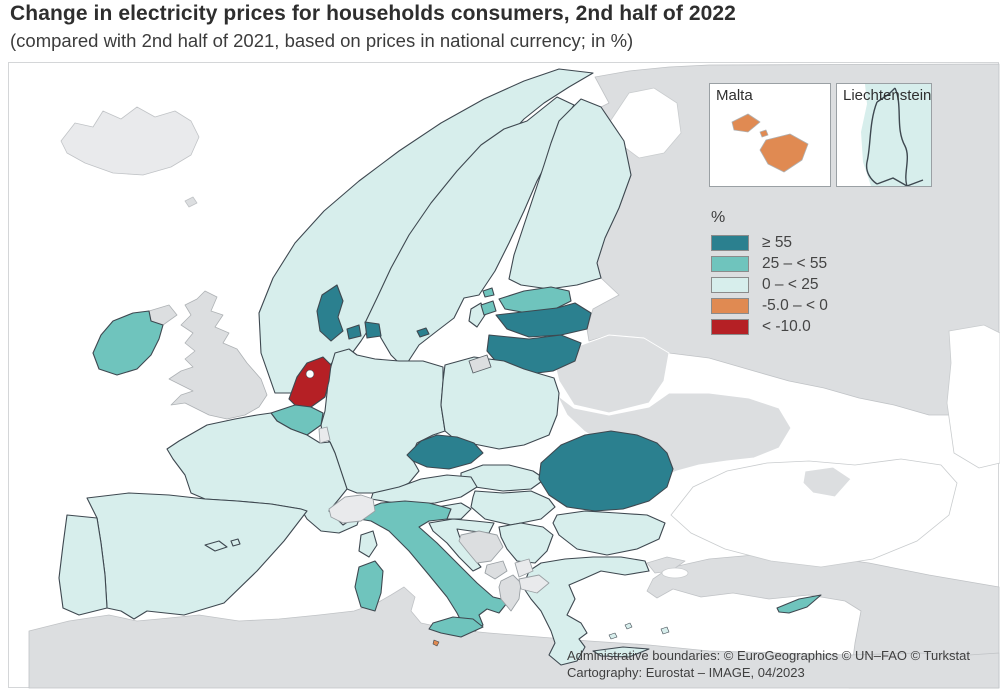 Image resolution: width=1000 pixels, height=689 pixels. What do you see at coordinates (513, 508) in the screenshot?
I see `country-hungary` at bounding box center [513, 508].